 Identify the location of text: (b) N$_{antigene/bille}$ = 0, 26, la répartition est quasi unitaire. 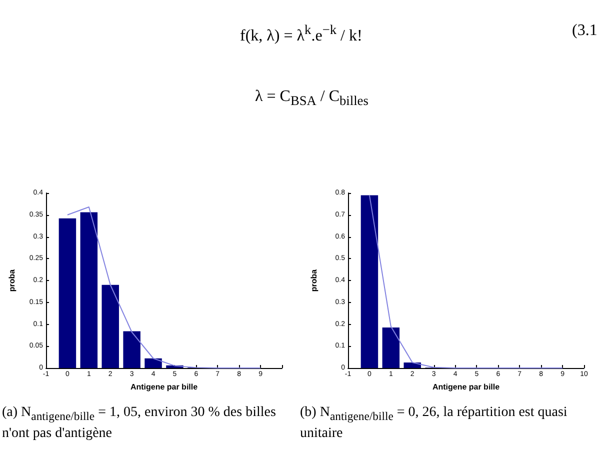
(434, 423).